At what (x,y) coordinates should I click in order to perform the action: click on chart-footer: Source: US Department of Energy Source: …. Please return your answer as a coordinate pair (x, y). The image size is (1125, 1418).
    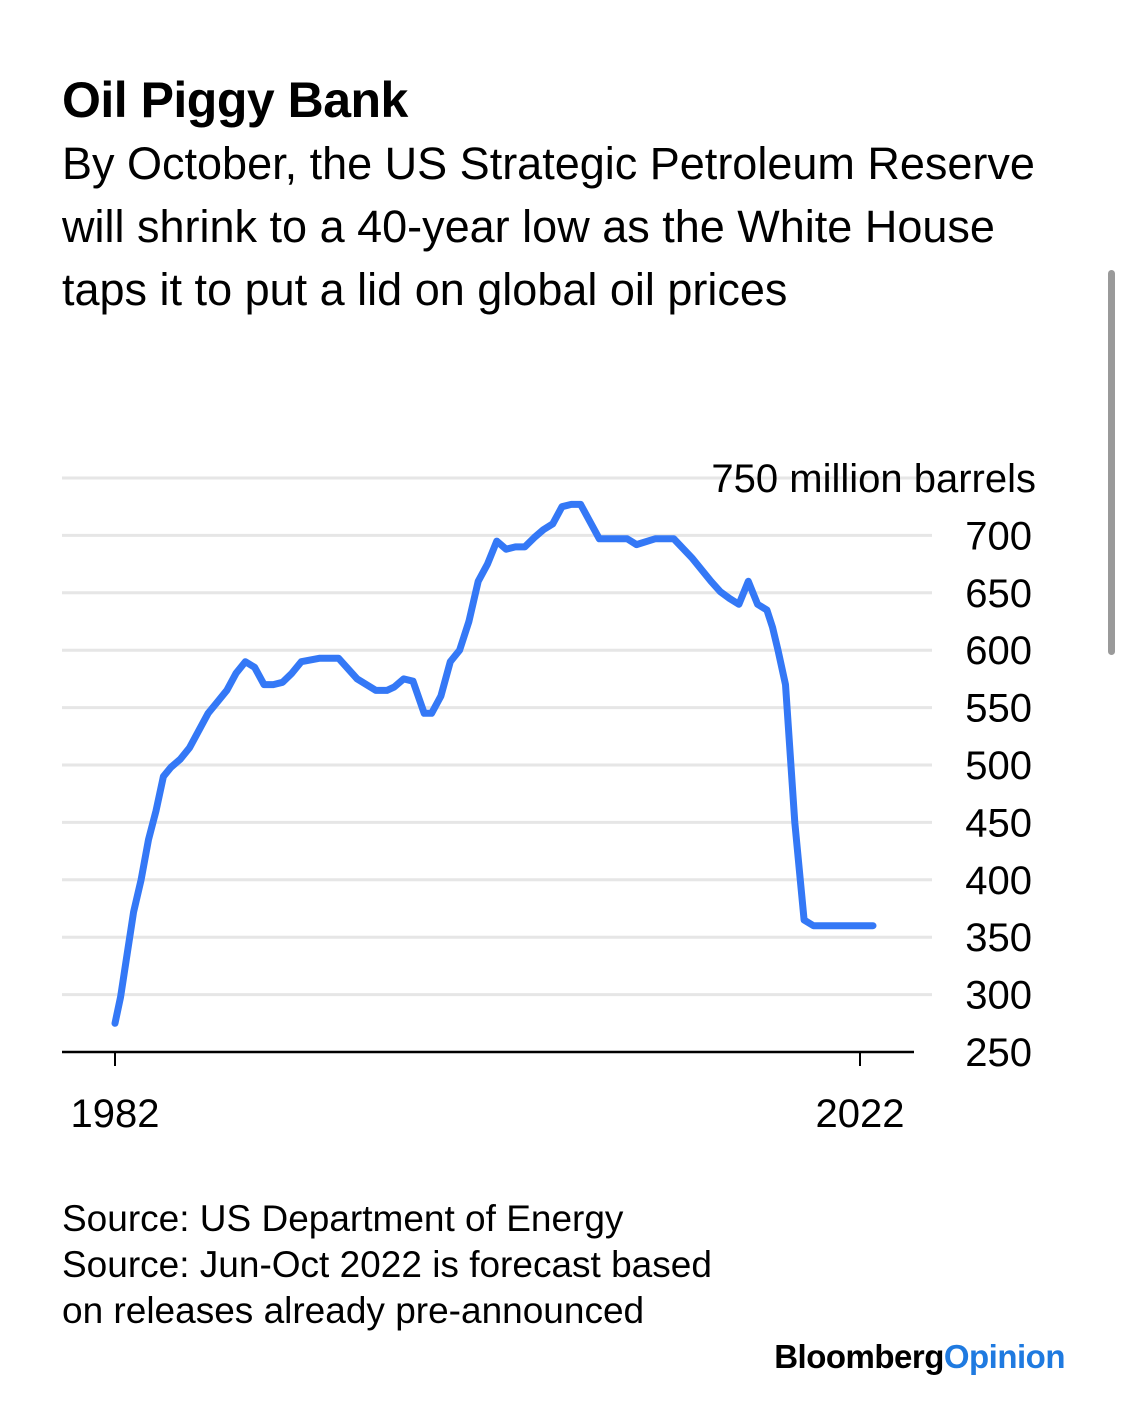
    Looking at the image, I should click on (392, 1265).